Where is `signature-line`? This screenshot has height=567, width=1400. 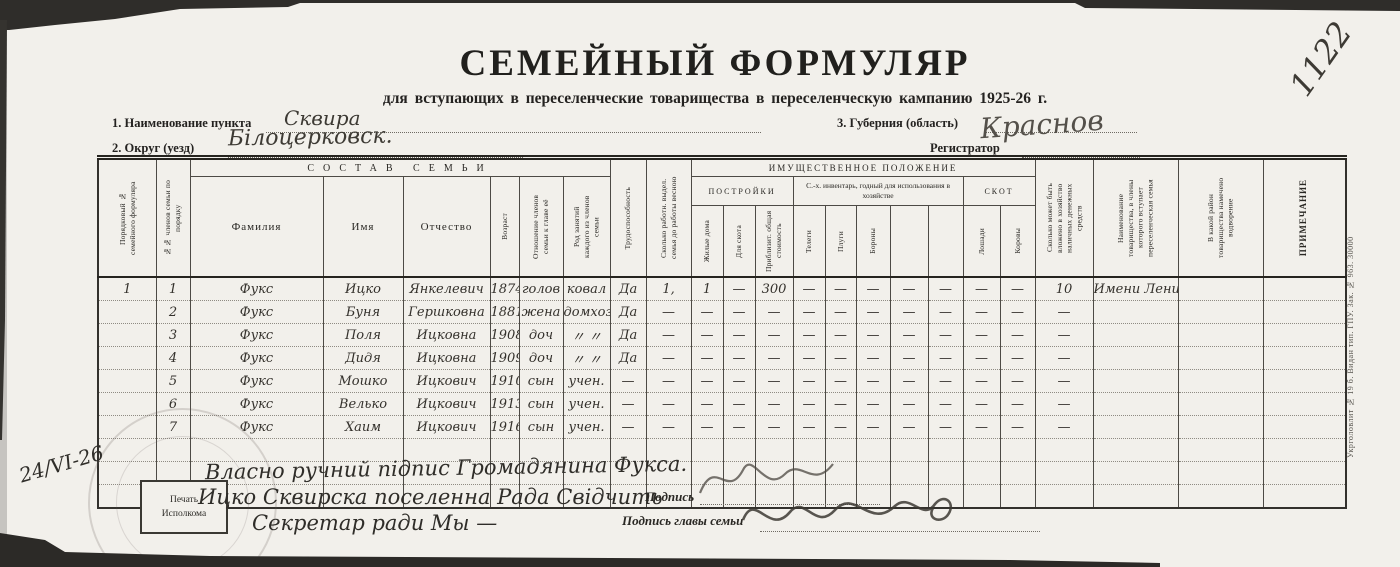 signature-line is located at coordinates (790, 504).